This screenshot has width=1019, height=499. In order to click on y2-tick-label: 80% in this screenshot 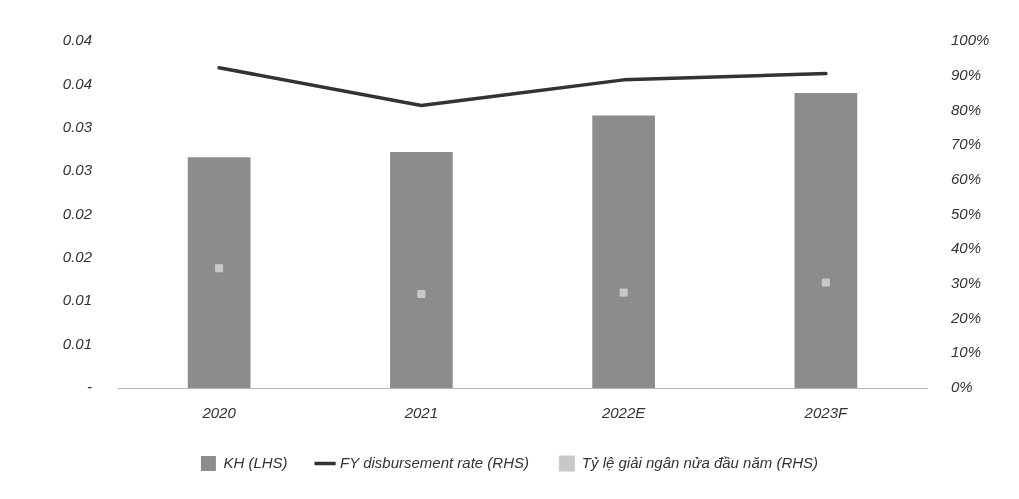, I will do `click(966, 109)`.